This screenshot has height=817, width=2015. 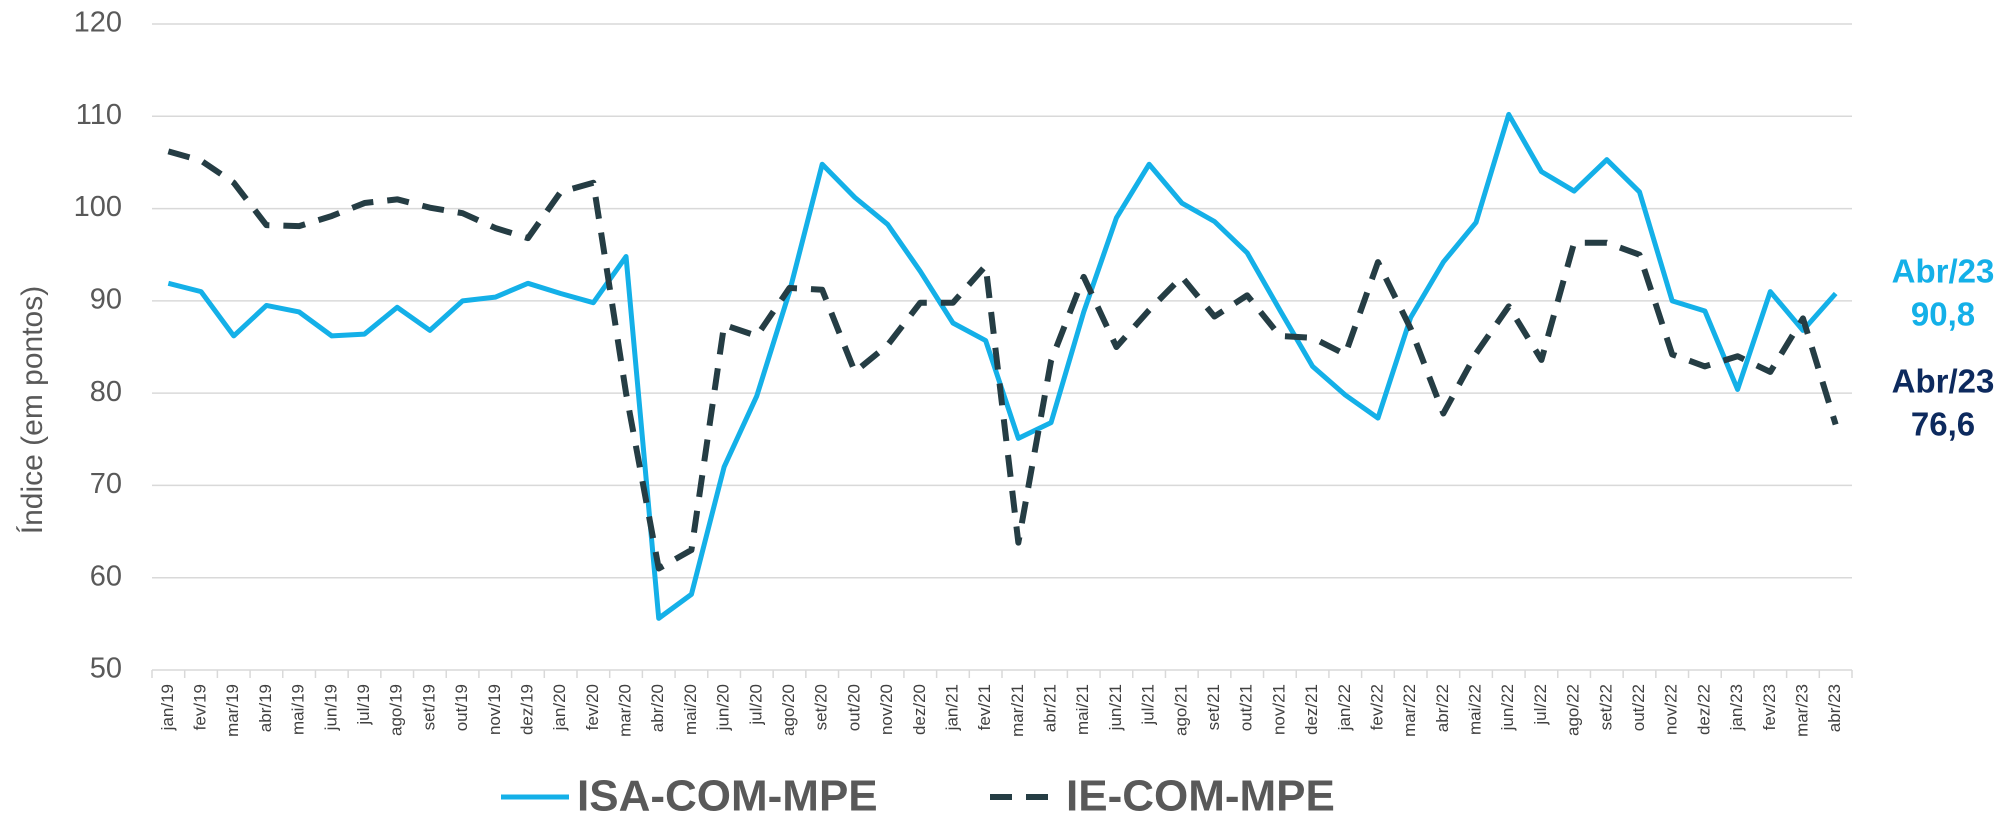 What do you see at coordinates (1605, 707) in the screenshot?
I see `x-tick-label: set/22` at bounding box center [1605, 707].